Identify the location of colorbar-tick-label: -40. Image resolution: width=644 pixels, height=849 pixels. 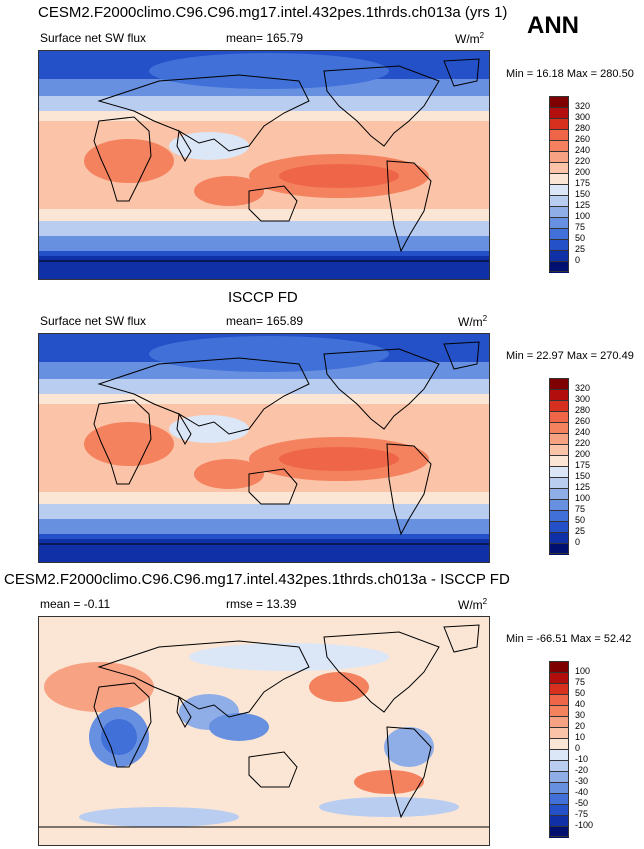
(582, 792).